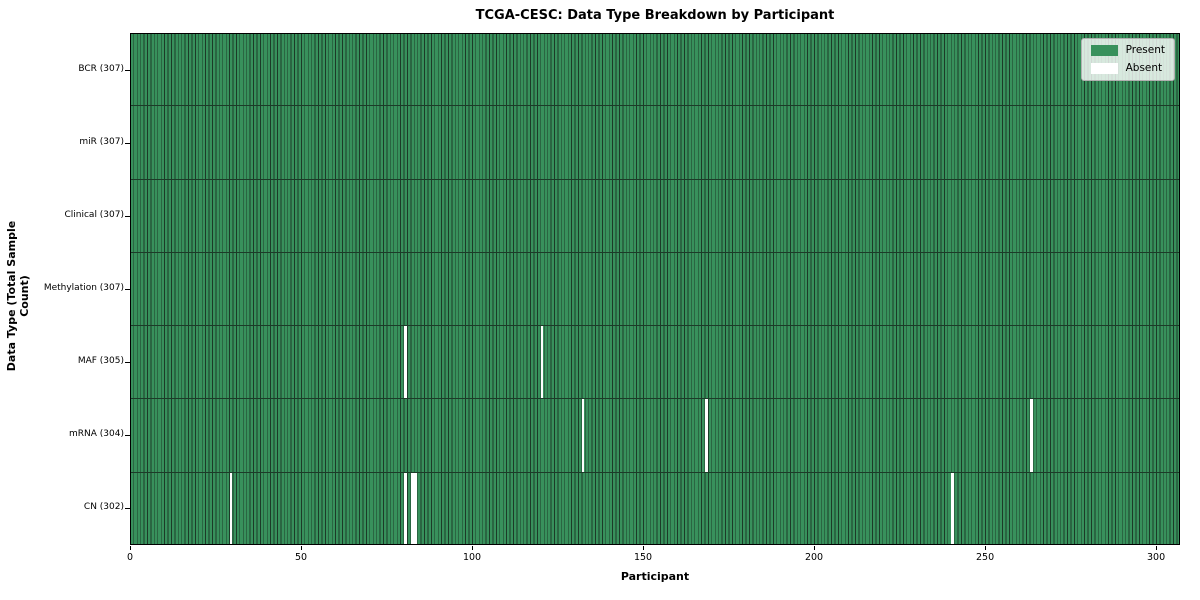 The width and height of the screenshot is (1200, 600). Describe the element at coordinates (1127, 59) in the screenshot. I see `legend: Present Absent` at that location.